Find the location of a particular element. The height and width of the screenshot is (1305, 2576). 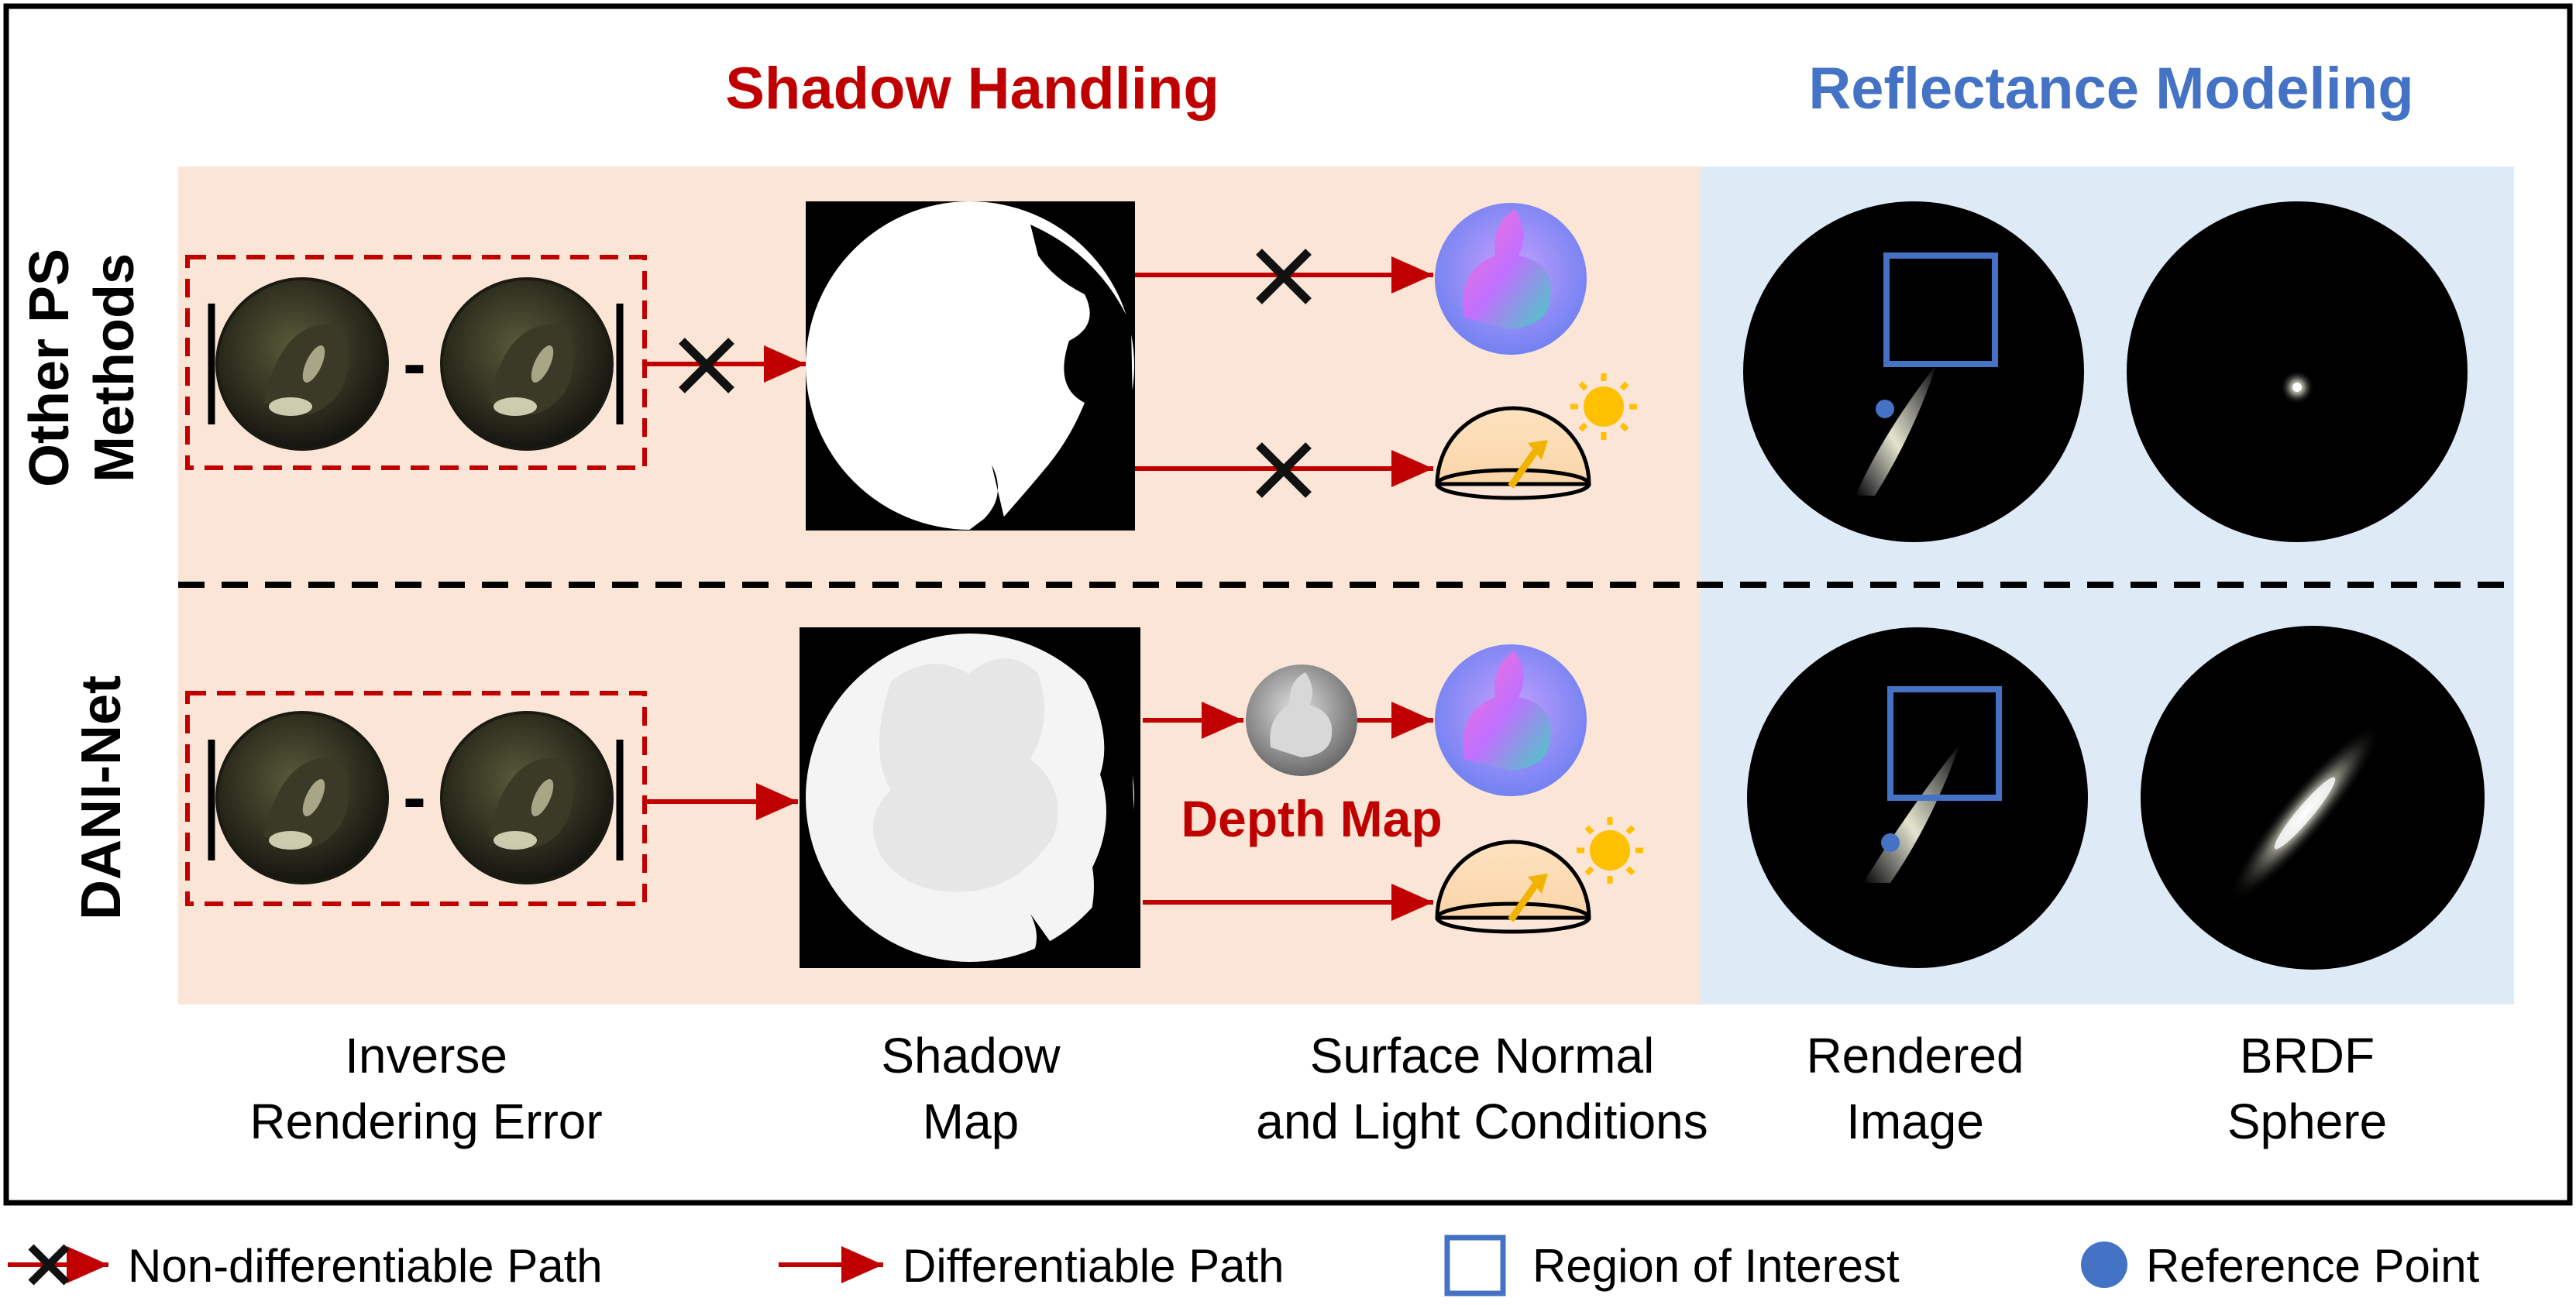

column-label-shadow-line1: Shadow is located at coordinates (971, 1055).